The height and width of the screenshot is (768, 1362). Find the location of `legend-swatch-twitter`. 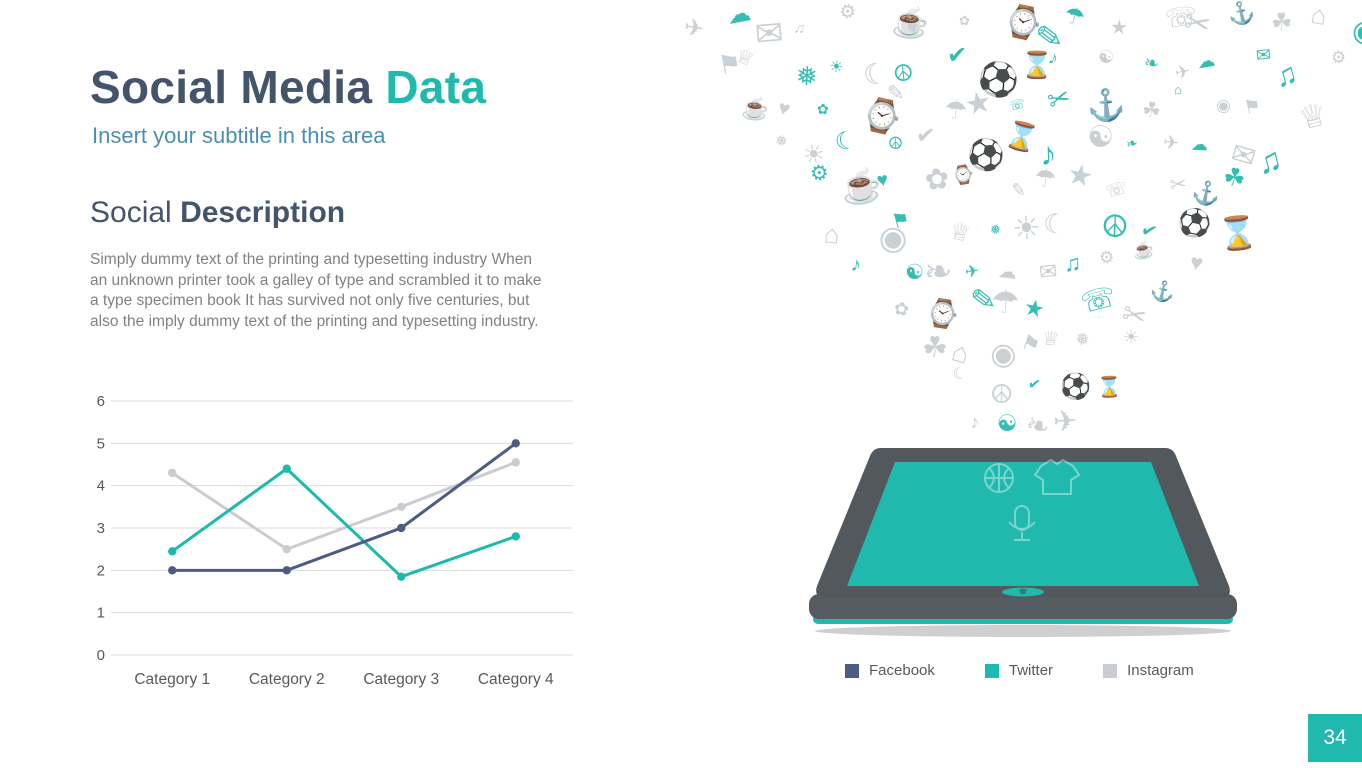

legend-swatch-twitter is located at coordinates (991, 670).